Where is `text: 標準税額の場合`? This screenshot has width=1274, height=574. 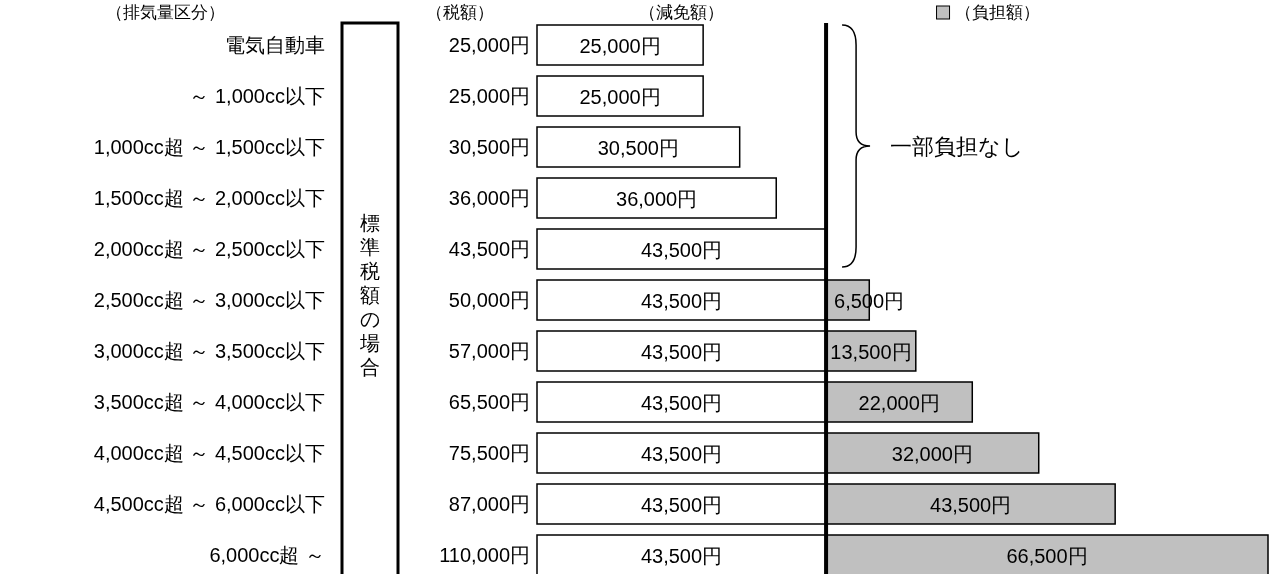
text: 標準税額の場合 is located at coordinates (369, 295).